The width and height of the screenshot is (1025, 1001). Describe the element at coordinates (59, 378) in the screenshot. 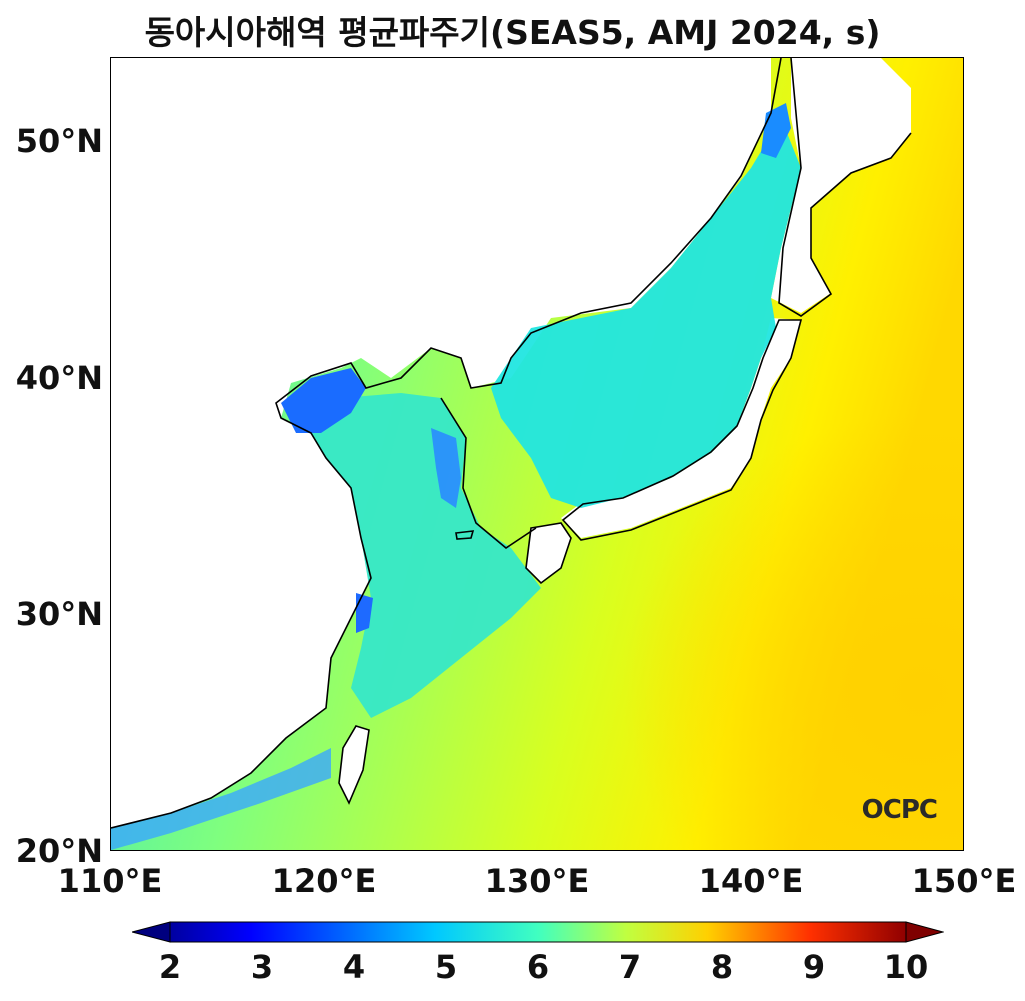

I see `lat-tick-40n: 40°N` at that location.